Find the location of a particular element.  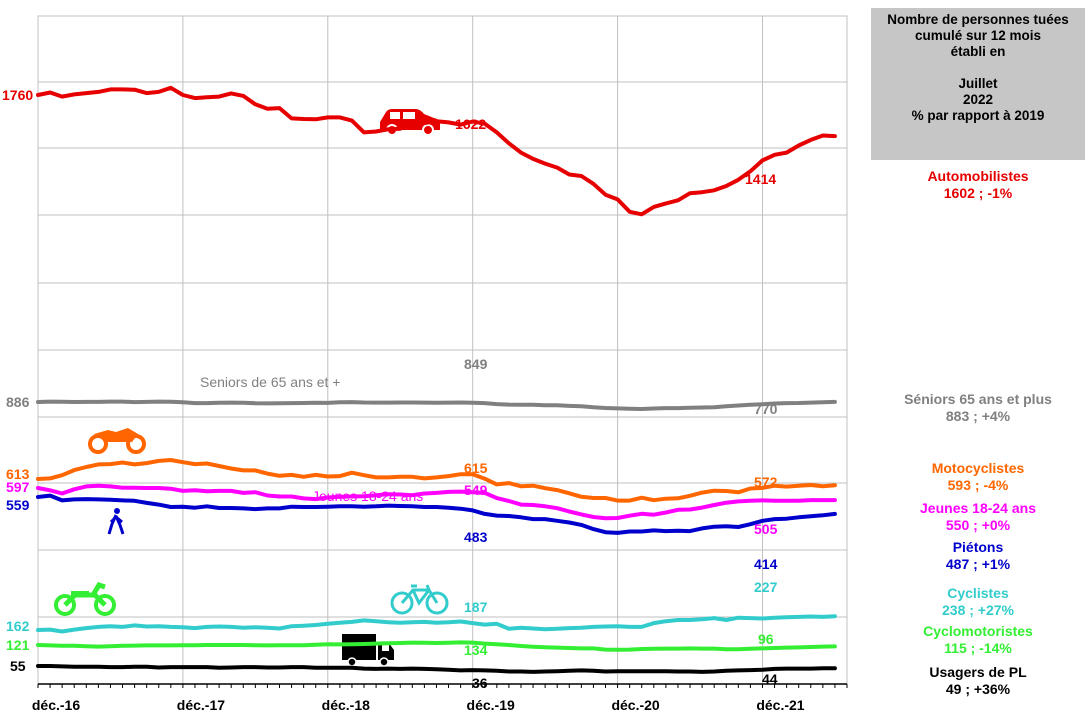

series-line-auto is located at coordinates (436, 151).